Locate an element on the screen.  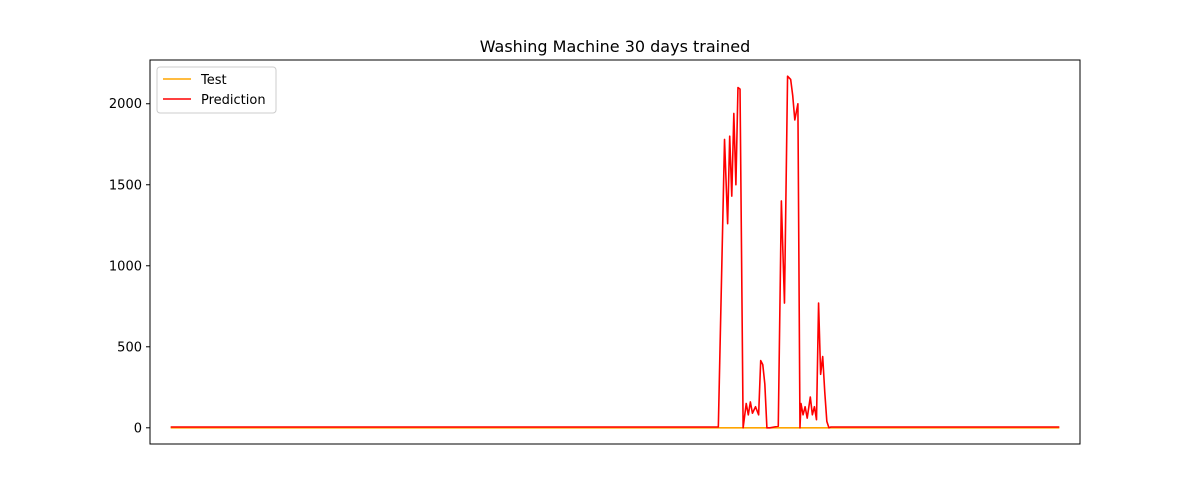
legend-label-prediction: Prediction is located at coordinates (233, 100).